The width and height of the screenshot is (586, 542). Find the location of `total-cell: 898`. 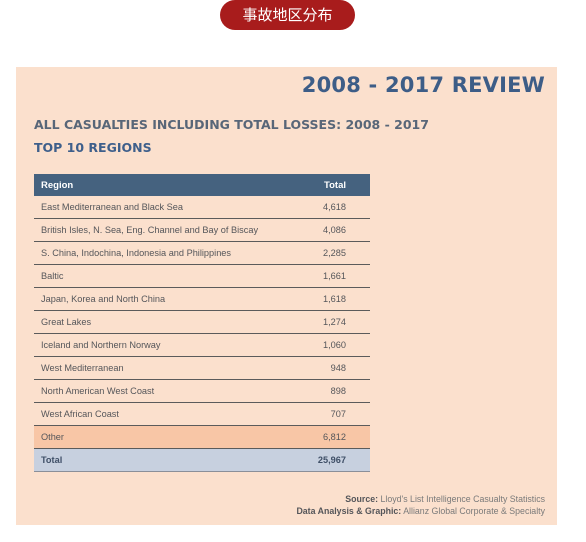

total-cell: 898 is located at coordinates (334, 391).